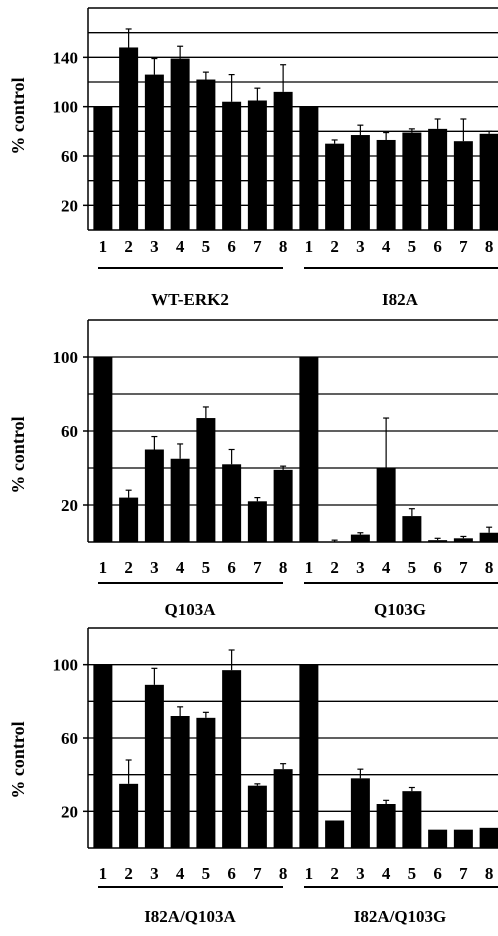  Describe the element at coordinates (190, 916) in the screenshot. I see `group-label: I82A/Q103A` at that location.